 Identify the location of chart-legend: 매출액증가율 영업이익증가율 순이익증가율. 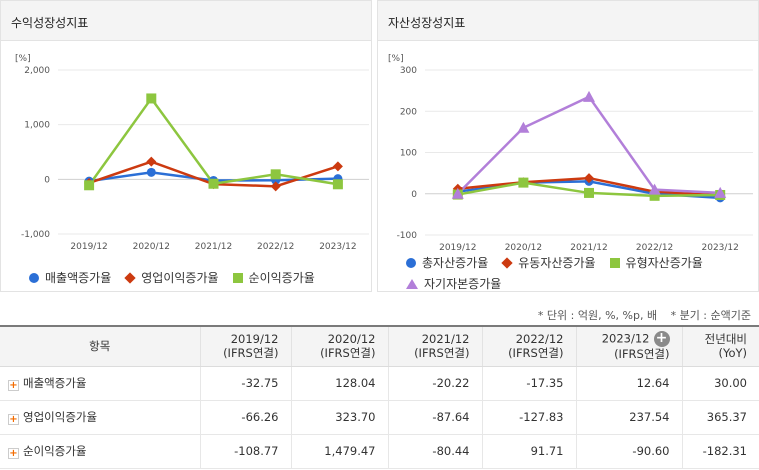
(172, 277).